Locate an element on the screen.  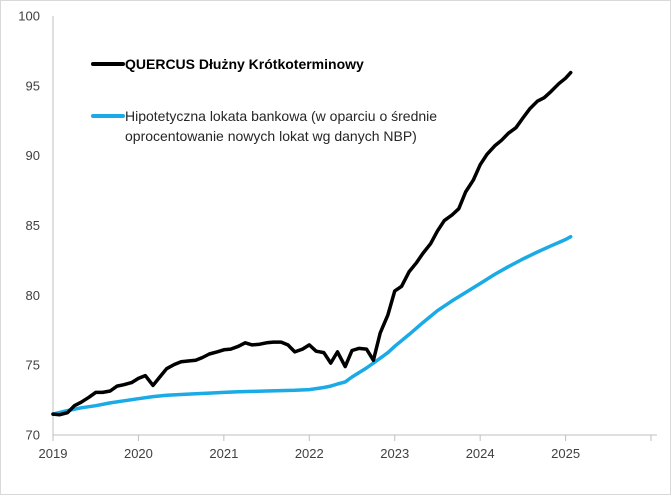
y-tick-labels: 70 75 80 85 90 95 100 is located at coordinates (29, 226).